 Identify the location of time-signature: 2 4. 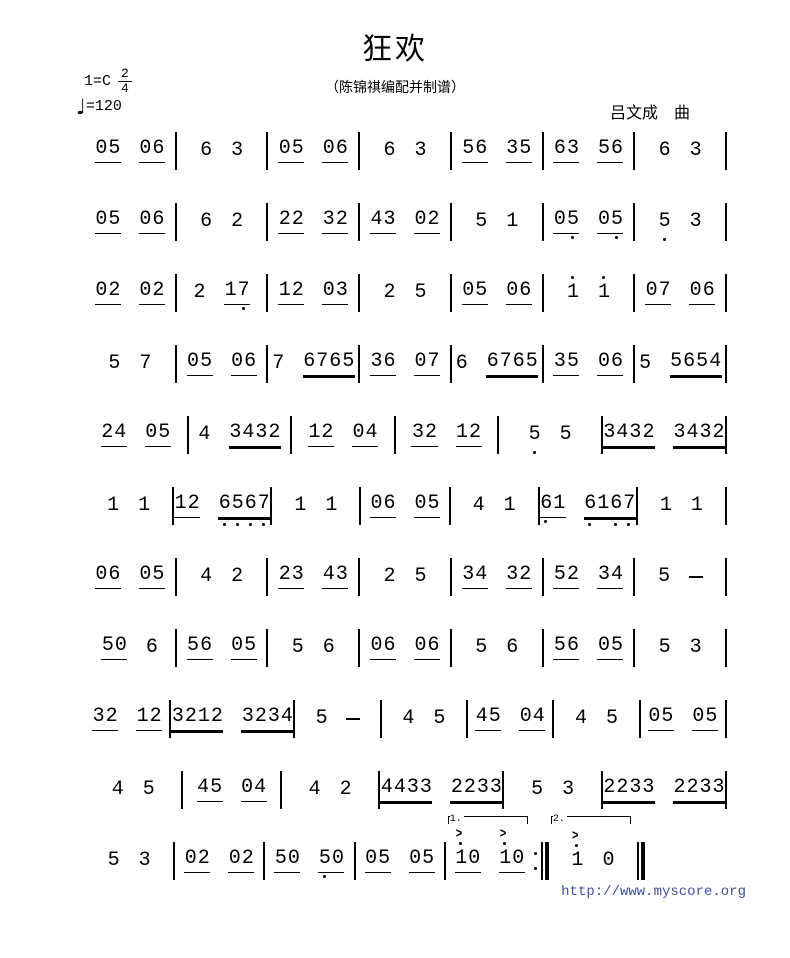
(125, 81).